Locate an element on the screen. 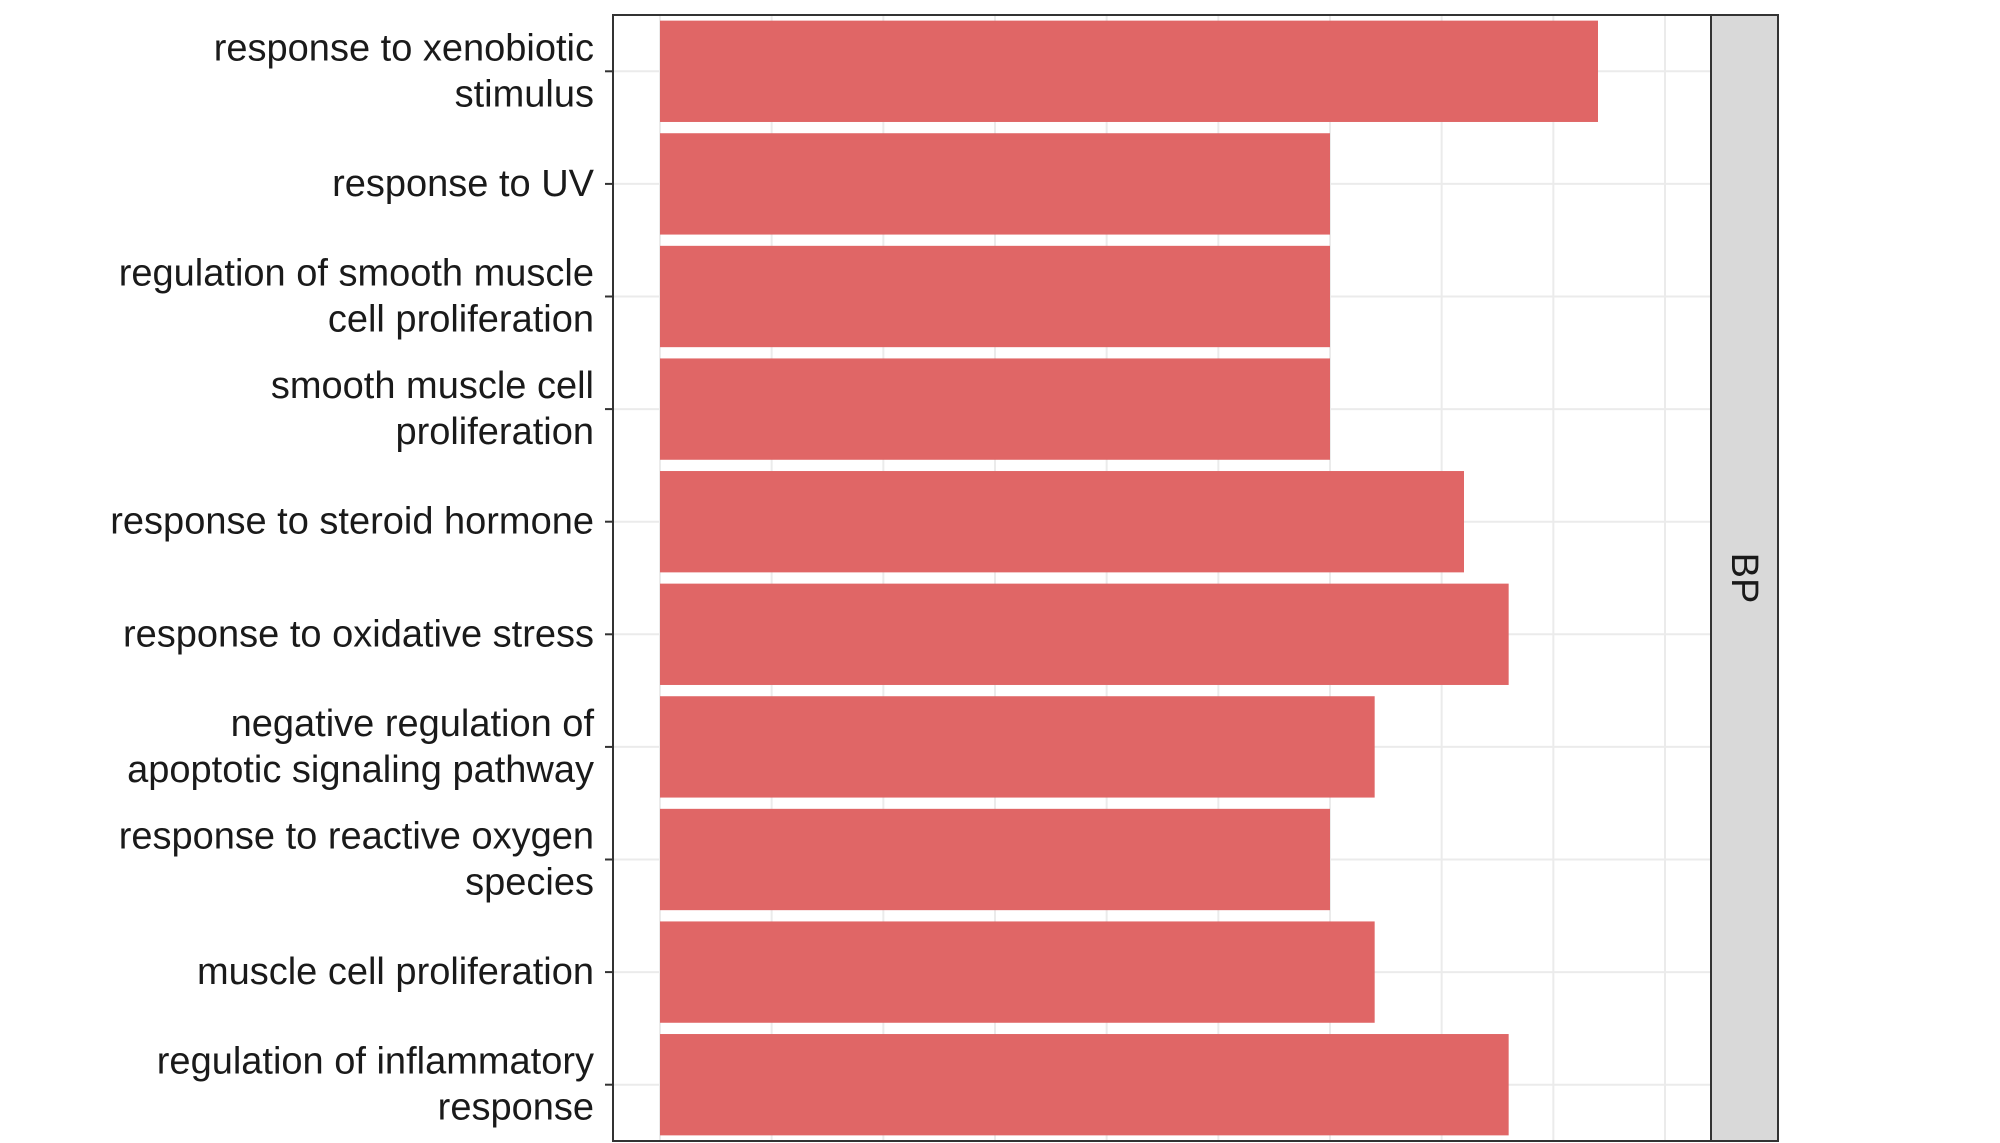 This screenshot has height=1143, width=2000. y-tick-label-line: proliferation is located at coordinates (494, 432).